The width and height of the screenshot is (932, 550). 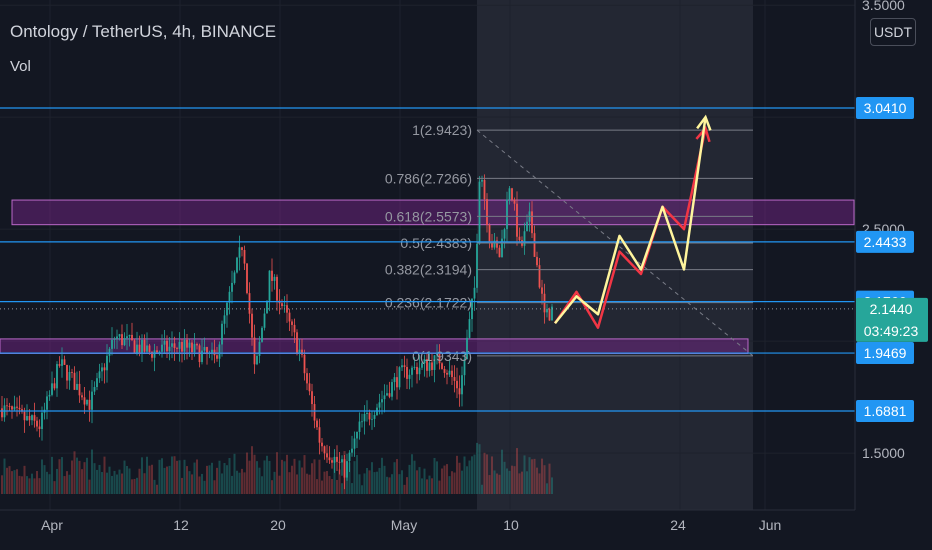 What do you see at coordinates (181, 525) in the screenshot?
I see `time-tick-label: 12` at bounding box center [181, 525].